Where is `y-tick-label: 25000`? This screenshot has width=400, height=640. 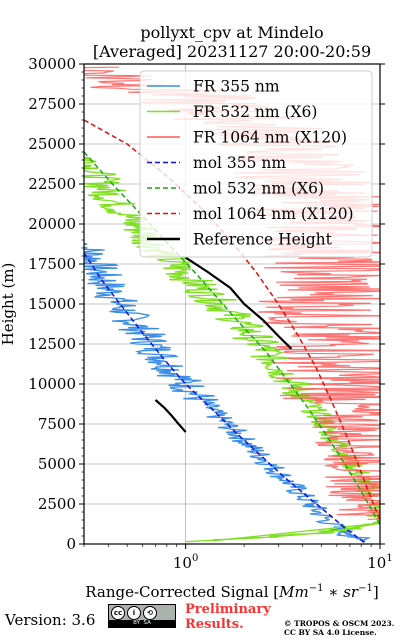
y-tick-label: 25000 is located at coordinates (52, 144).